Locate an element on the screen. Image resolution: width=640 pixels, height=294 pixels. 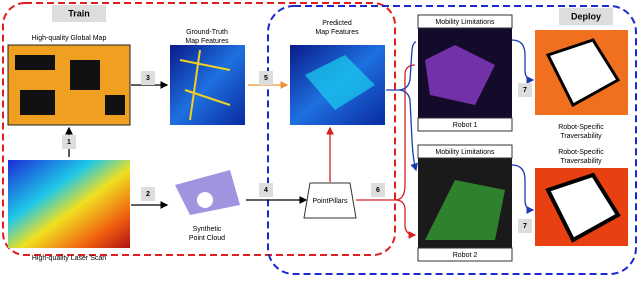
predicted-label: Map Features is located at coordinates (337, 32).